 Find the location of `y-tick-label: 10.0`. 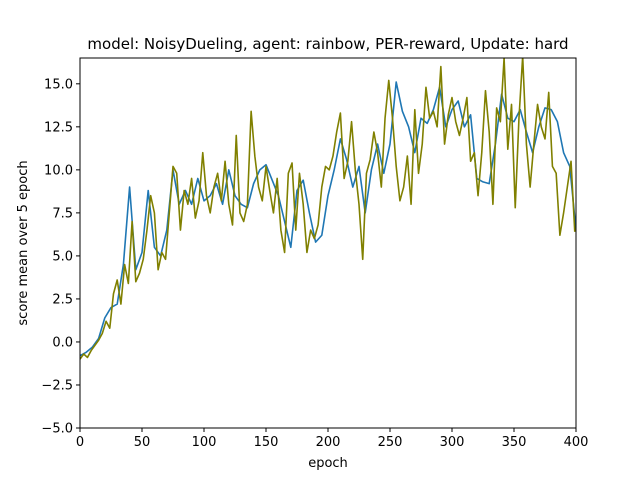

y-tick-label: 10.0 is located at coordinates (58, 170).